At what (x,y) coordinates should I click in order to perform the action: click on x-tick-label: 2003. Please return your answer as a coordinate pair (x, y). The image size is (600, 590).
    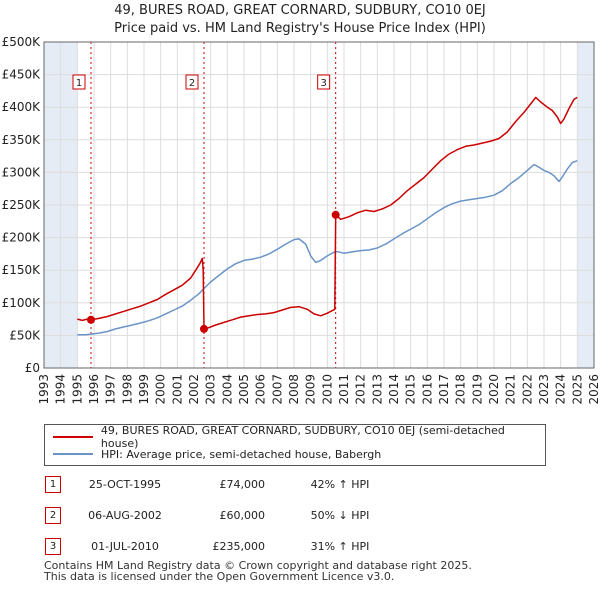
    Looking at the image, I should click on (211, 389).